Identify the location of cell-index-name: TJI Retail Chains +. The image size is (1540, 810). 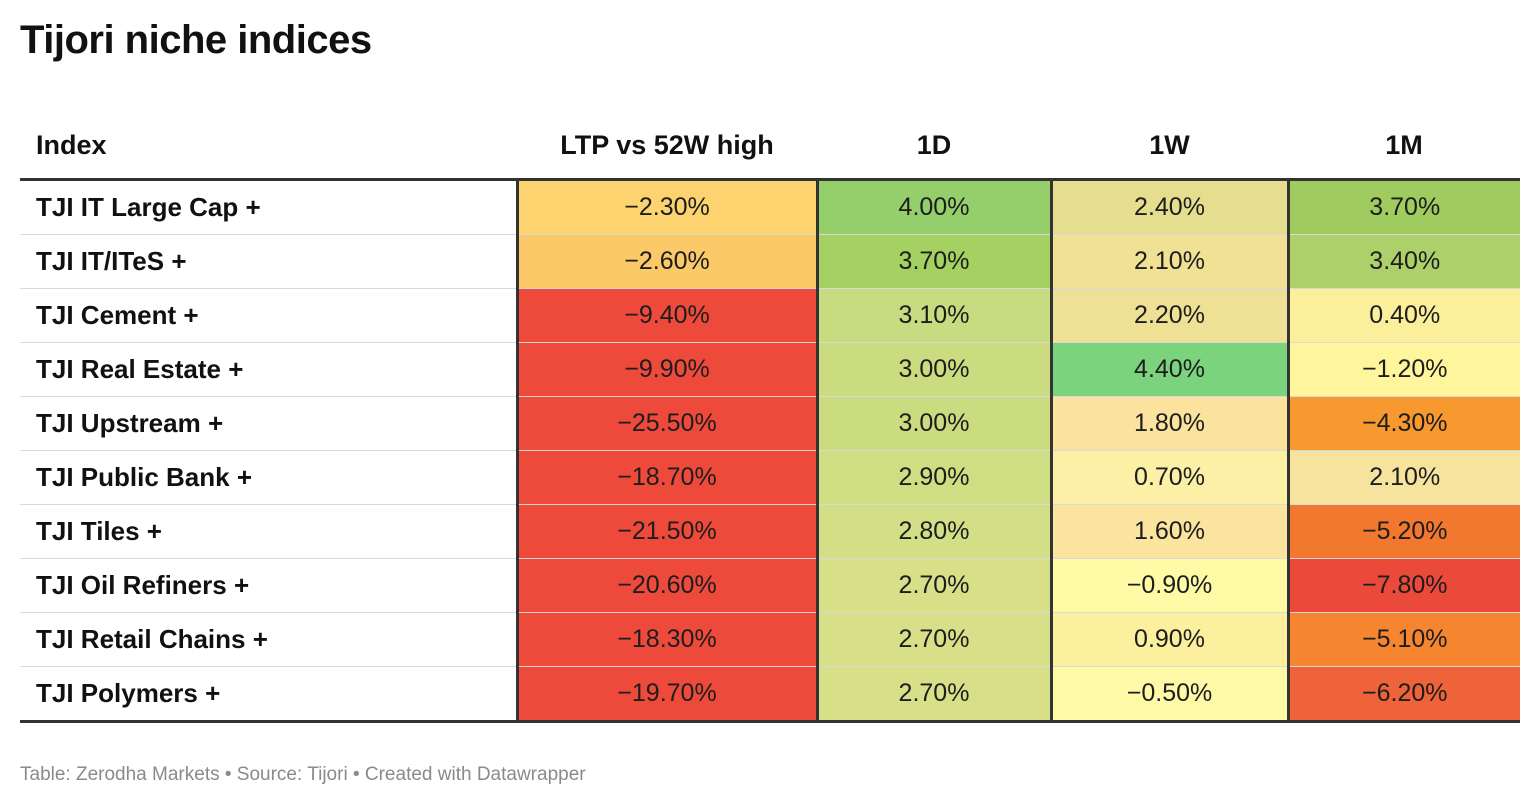
(268, 639).